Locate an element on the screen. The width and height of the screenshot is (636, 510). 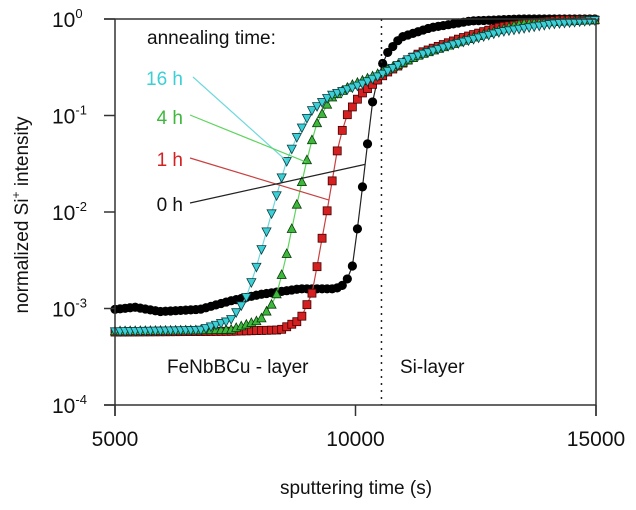
x-axis-label: sputtering time (s) is located at coordinates (356, 488).